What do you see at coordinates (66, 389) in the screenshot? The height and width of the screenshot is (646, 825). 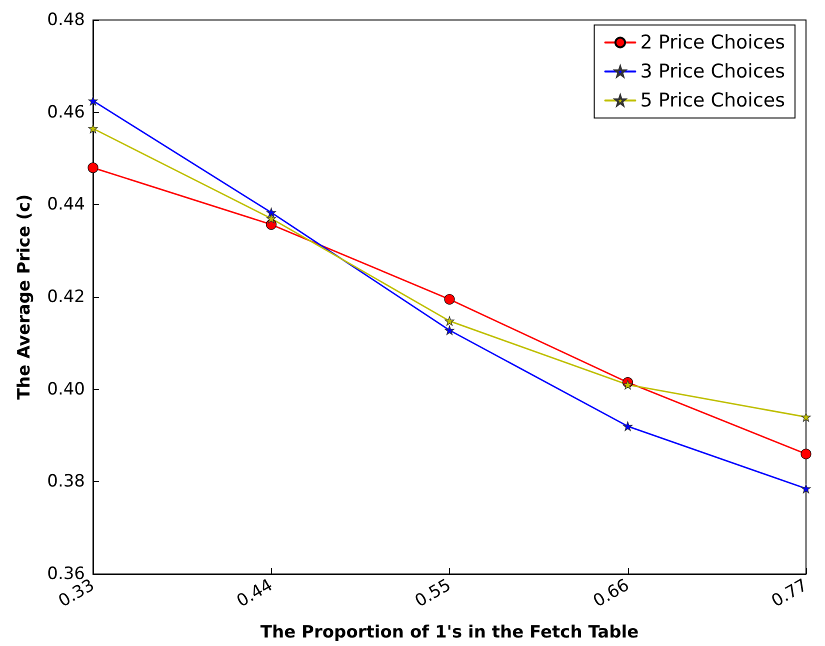 I see `y-tick-label: 0.40` at bounding box center [66, 389].